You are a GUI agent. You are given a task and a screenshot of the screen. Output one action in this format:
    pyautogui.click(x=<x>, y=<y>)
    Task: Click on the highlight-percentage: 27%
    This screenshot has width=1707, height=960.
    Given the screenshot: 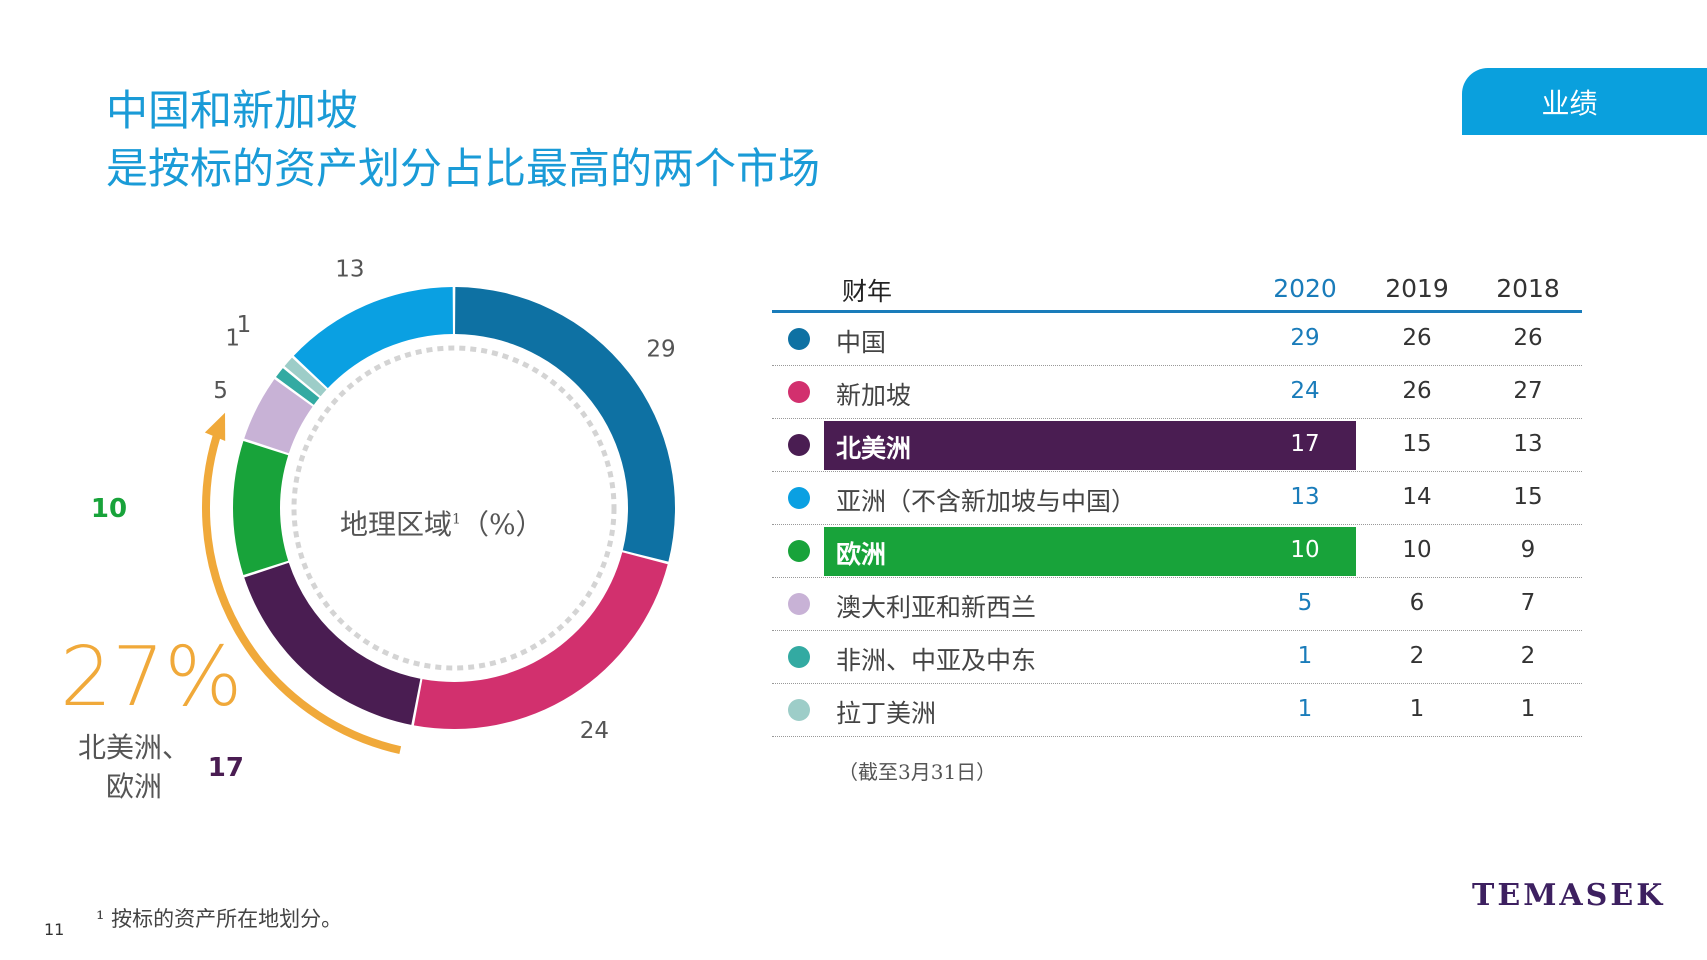 What is the action you would take?
    pyautogui.click(x=151, y=677)
    